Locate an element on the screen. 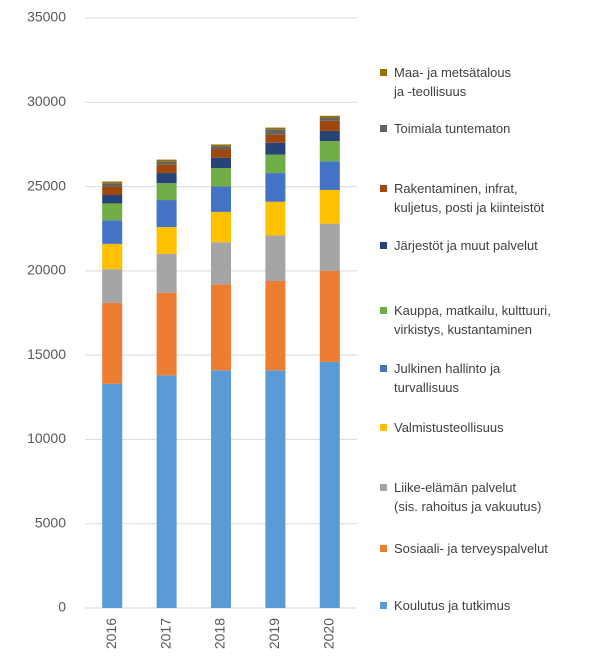  x-tick-label: 2017 is located at coordinates (165, 633).